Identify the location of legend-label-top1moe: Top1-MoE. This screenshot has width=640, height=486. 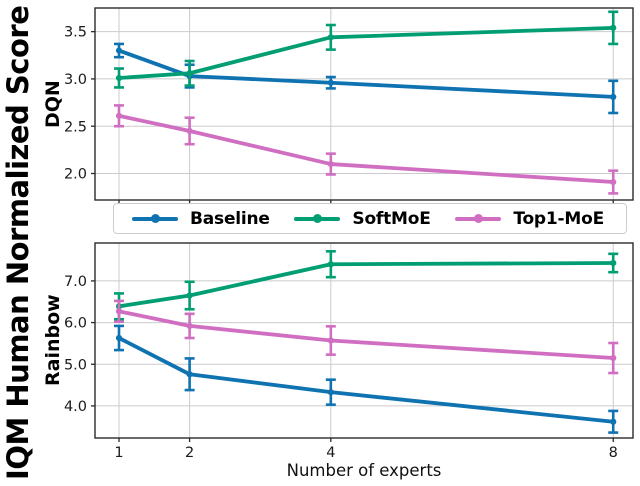
(558, 218).